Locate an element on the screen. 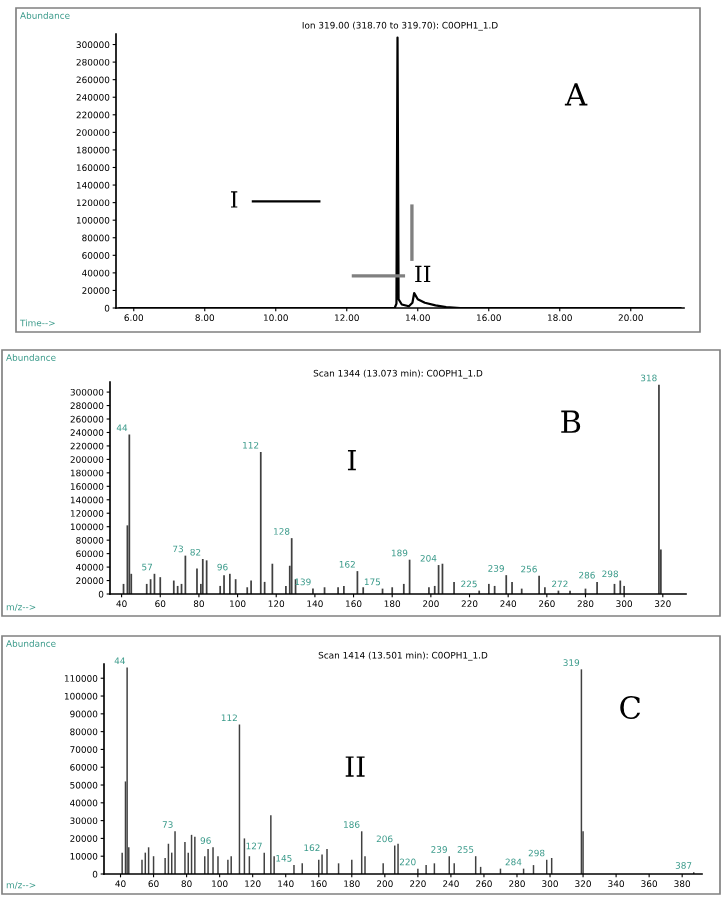 This screenshot has width=722, height=898. annotation: C is located at coordinates (630, 707).